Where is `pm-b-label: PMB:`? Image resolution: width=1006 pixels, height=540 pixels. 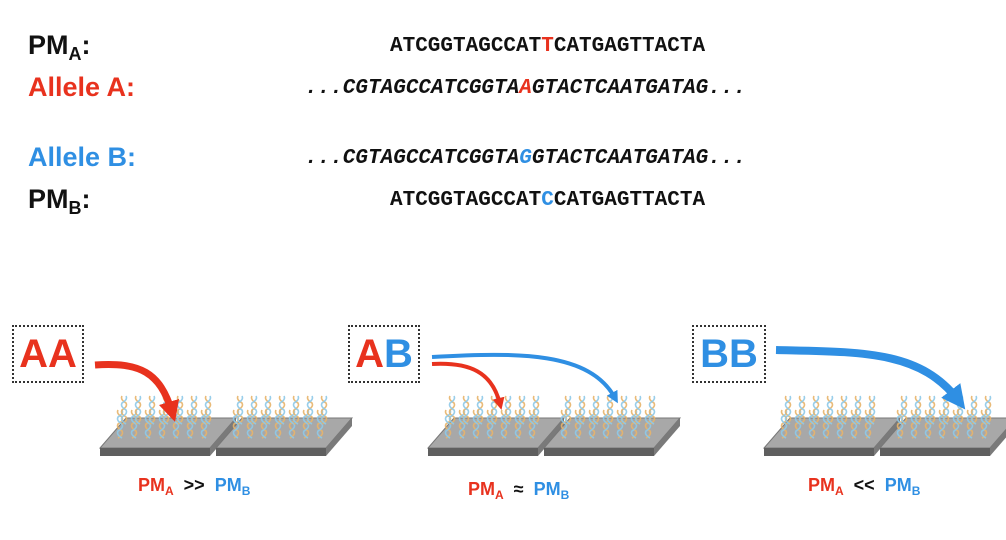
pm-b-label: PMB: is located at coordinates (59, 203).